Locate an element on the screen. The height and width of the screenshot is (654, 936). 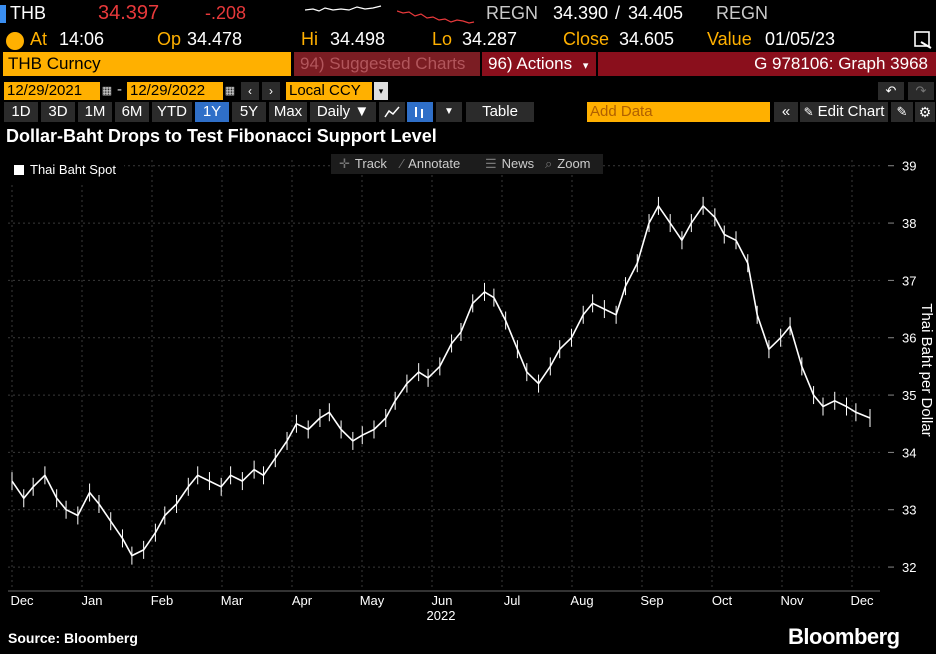
news-tool: ☰ News is located at coordinates (509, 164).